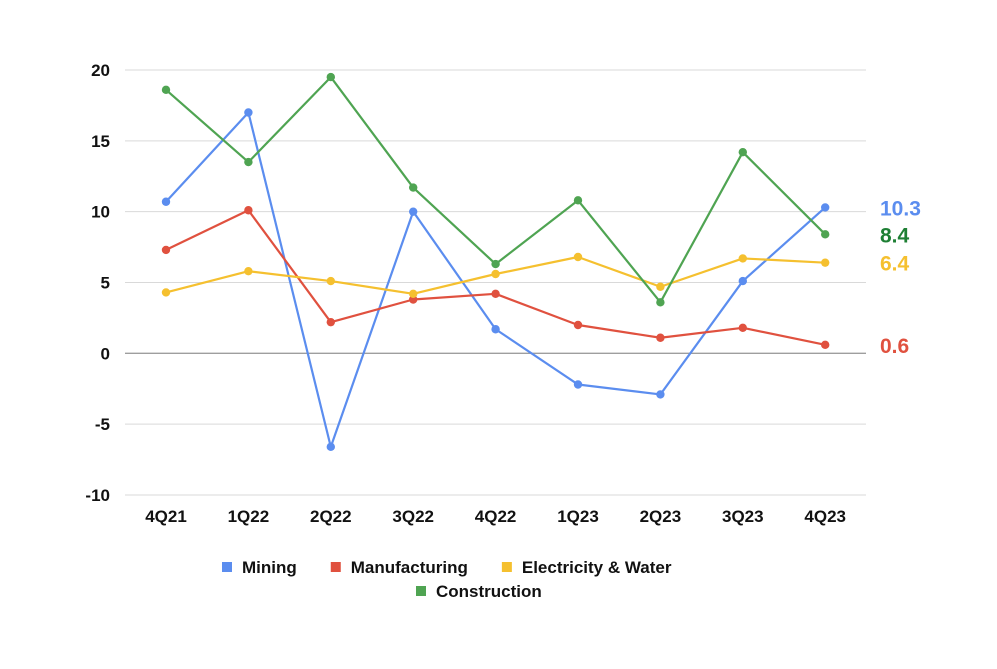 The image size is (997, 669). I want to click on y-tick-label: 0, so click(105, 353).